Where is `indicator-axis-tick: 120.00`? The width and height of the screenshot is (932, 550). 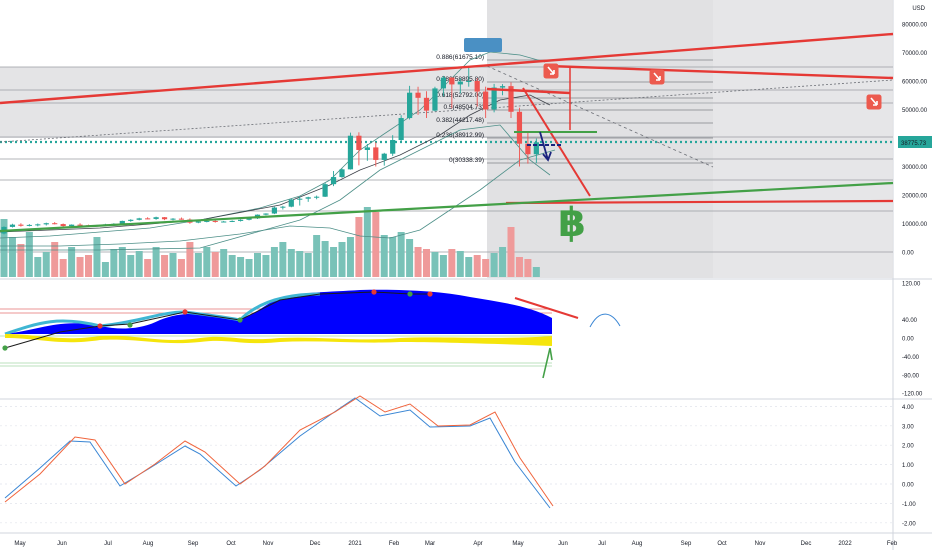
indicator-axis-tick: 120.00 is located at coordinates (911, 284).